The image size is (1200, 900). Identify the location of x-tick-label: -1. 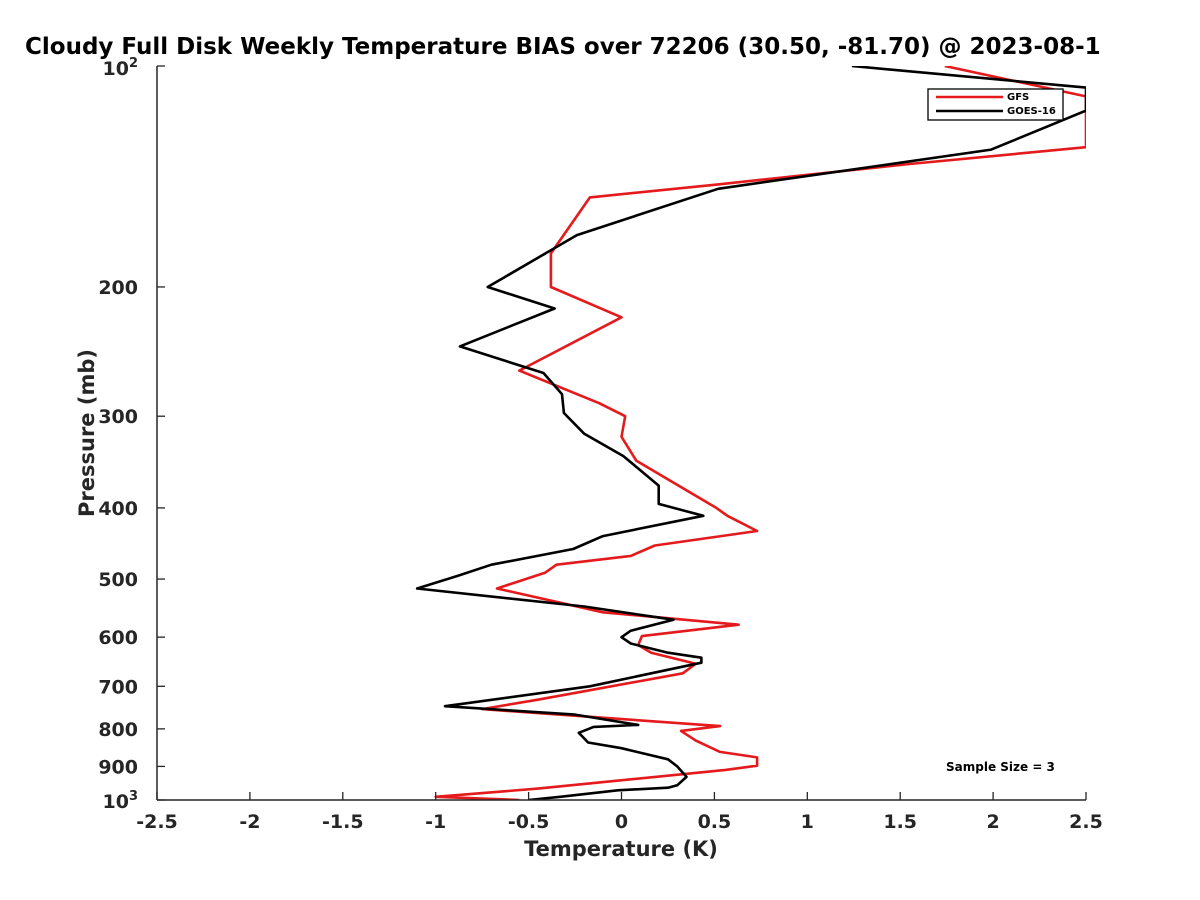
(435, 822).